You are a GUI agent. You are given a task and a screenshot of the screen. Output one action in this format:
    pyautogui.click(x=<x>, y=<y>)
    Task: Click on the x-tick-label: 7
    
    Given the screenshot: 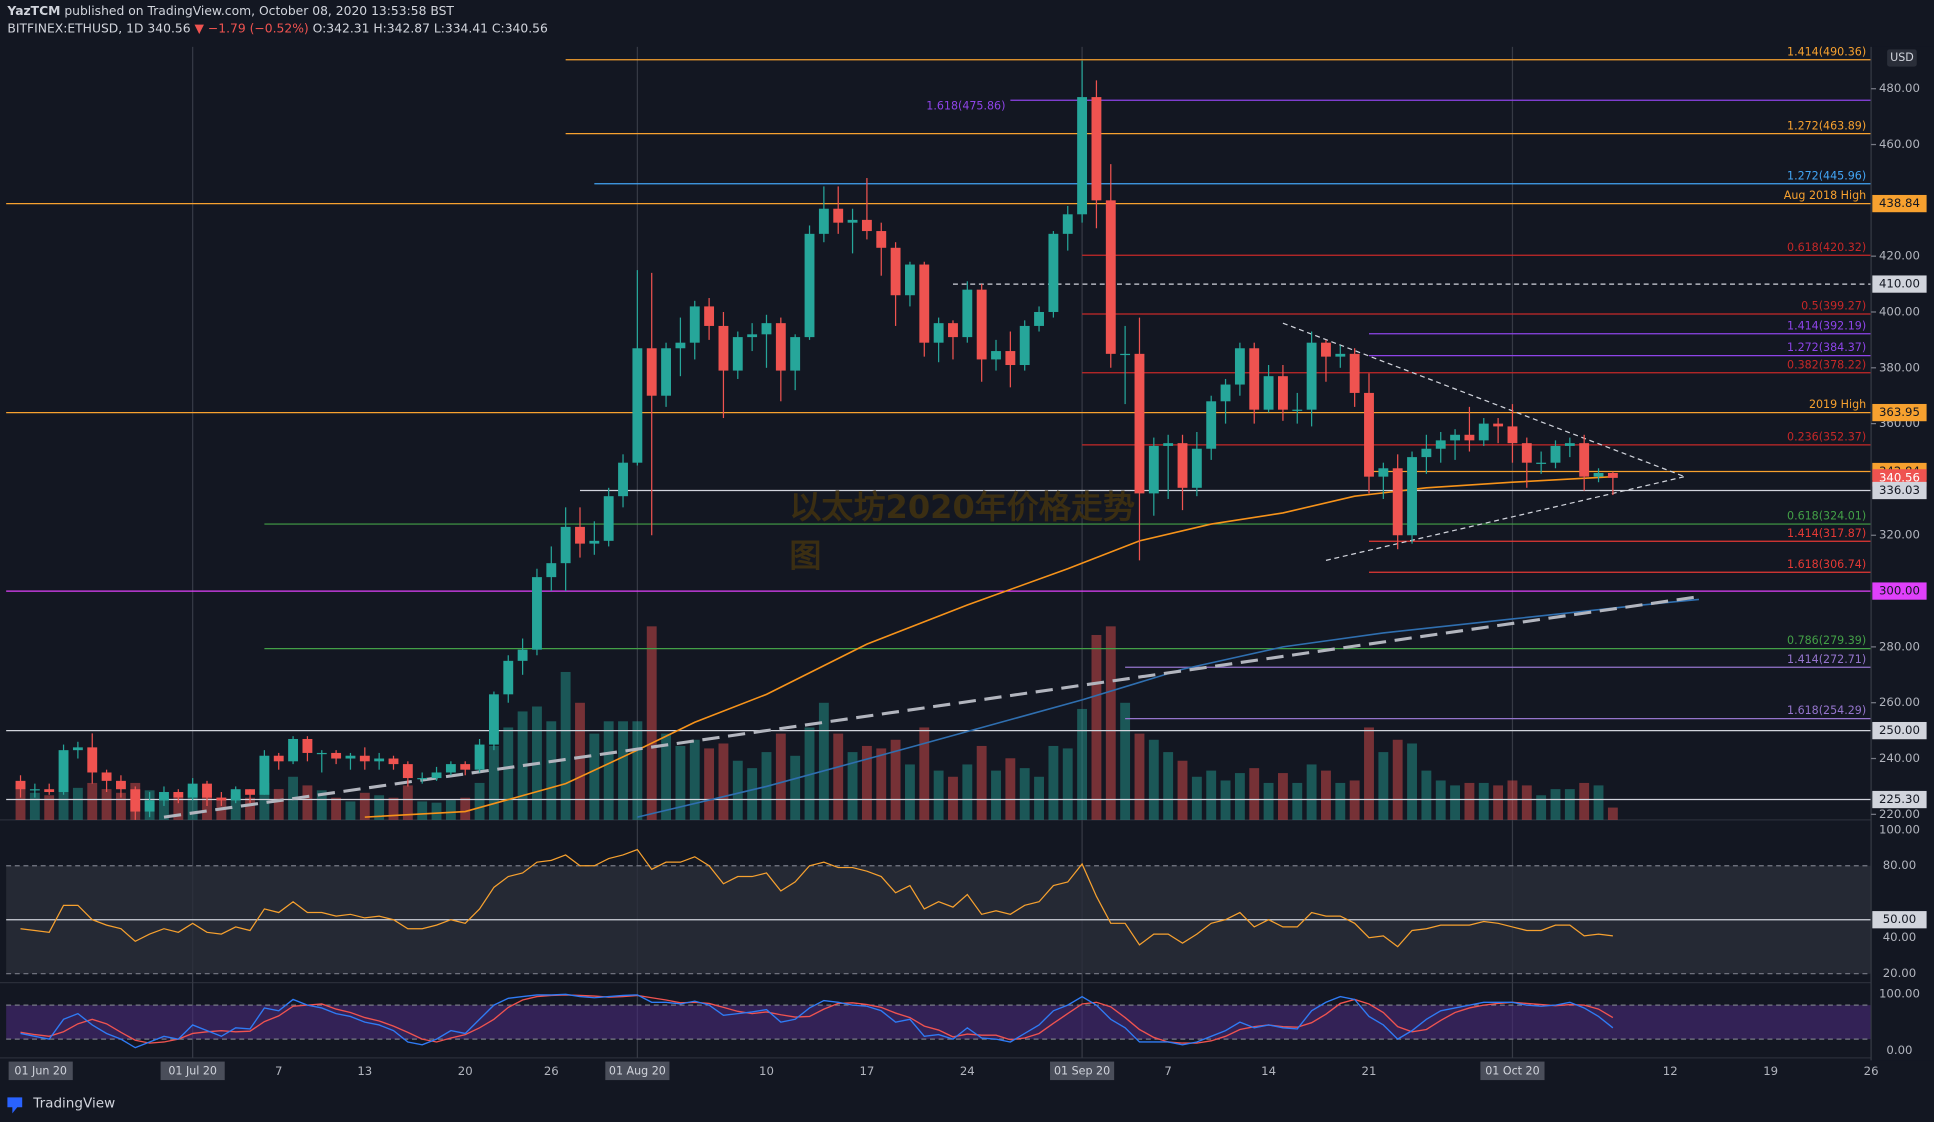 What is the action you would take?
    pyautogui.click(x=278, y=1071)
    